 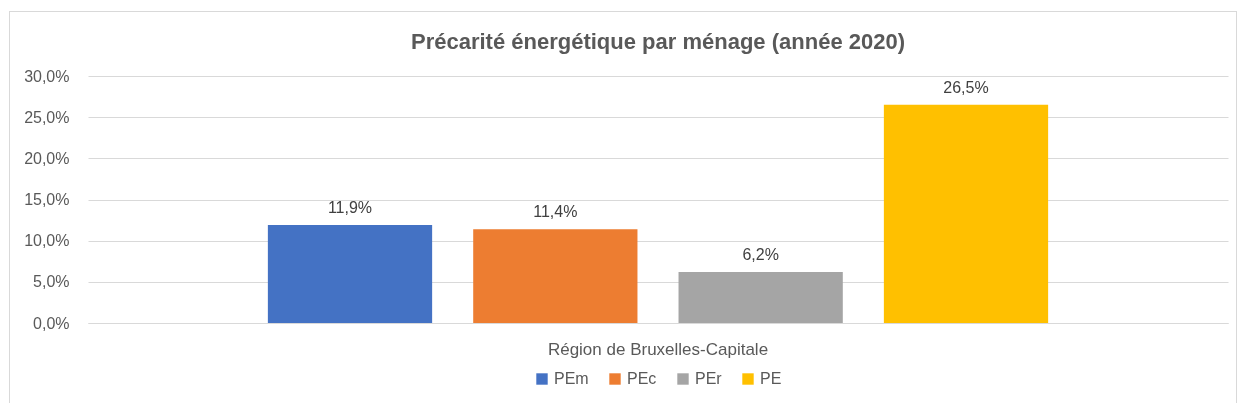 I want to click on y-tick-label: 15,0%, so click(x=47, y=199).